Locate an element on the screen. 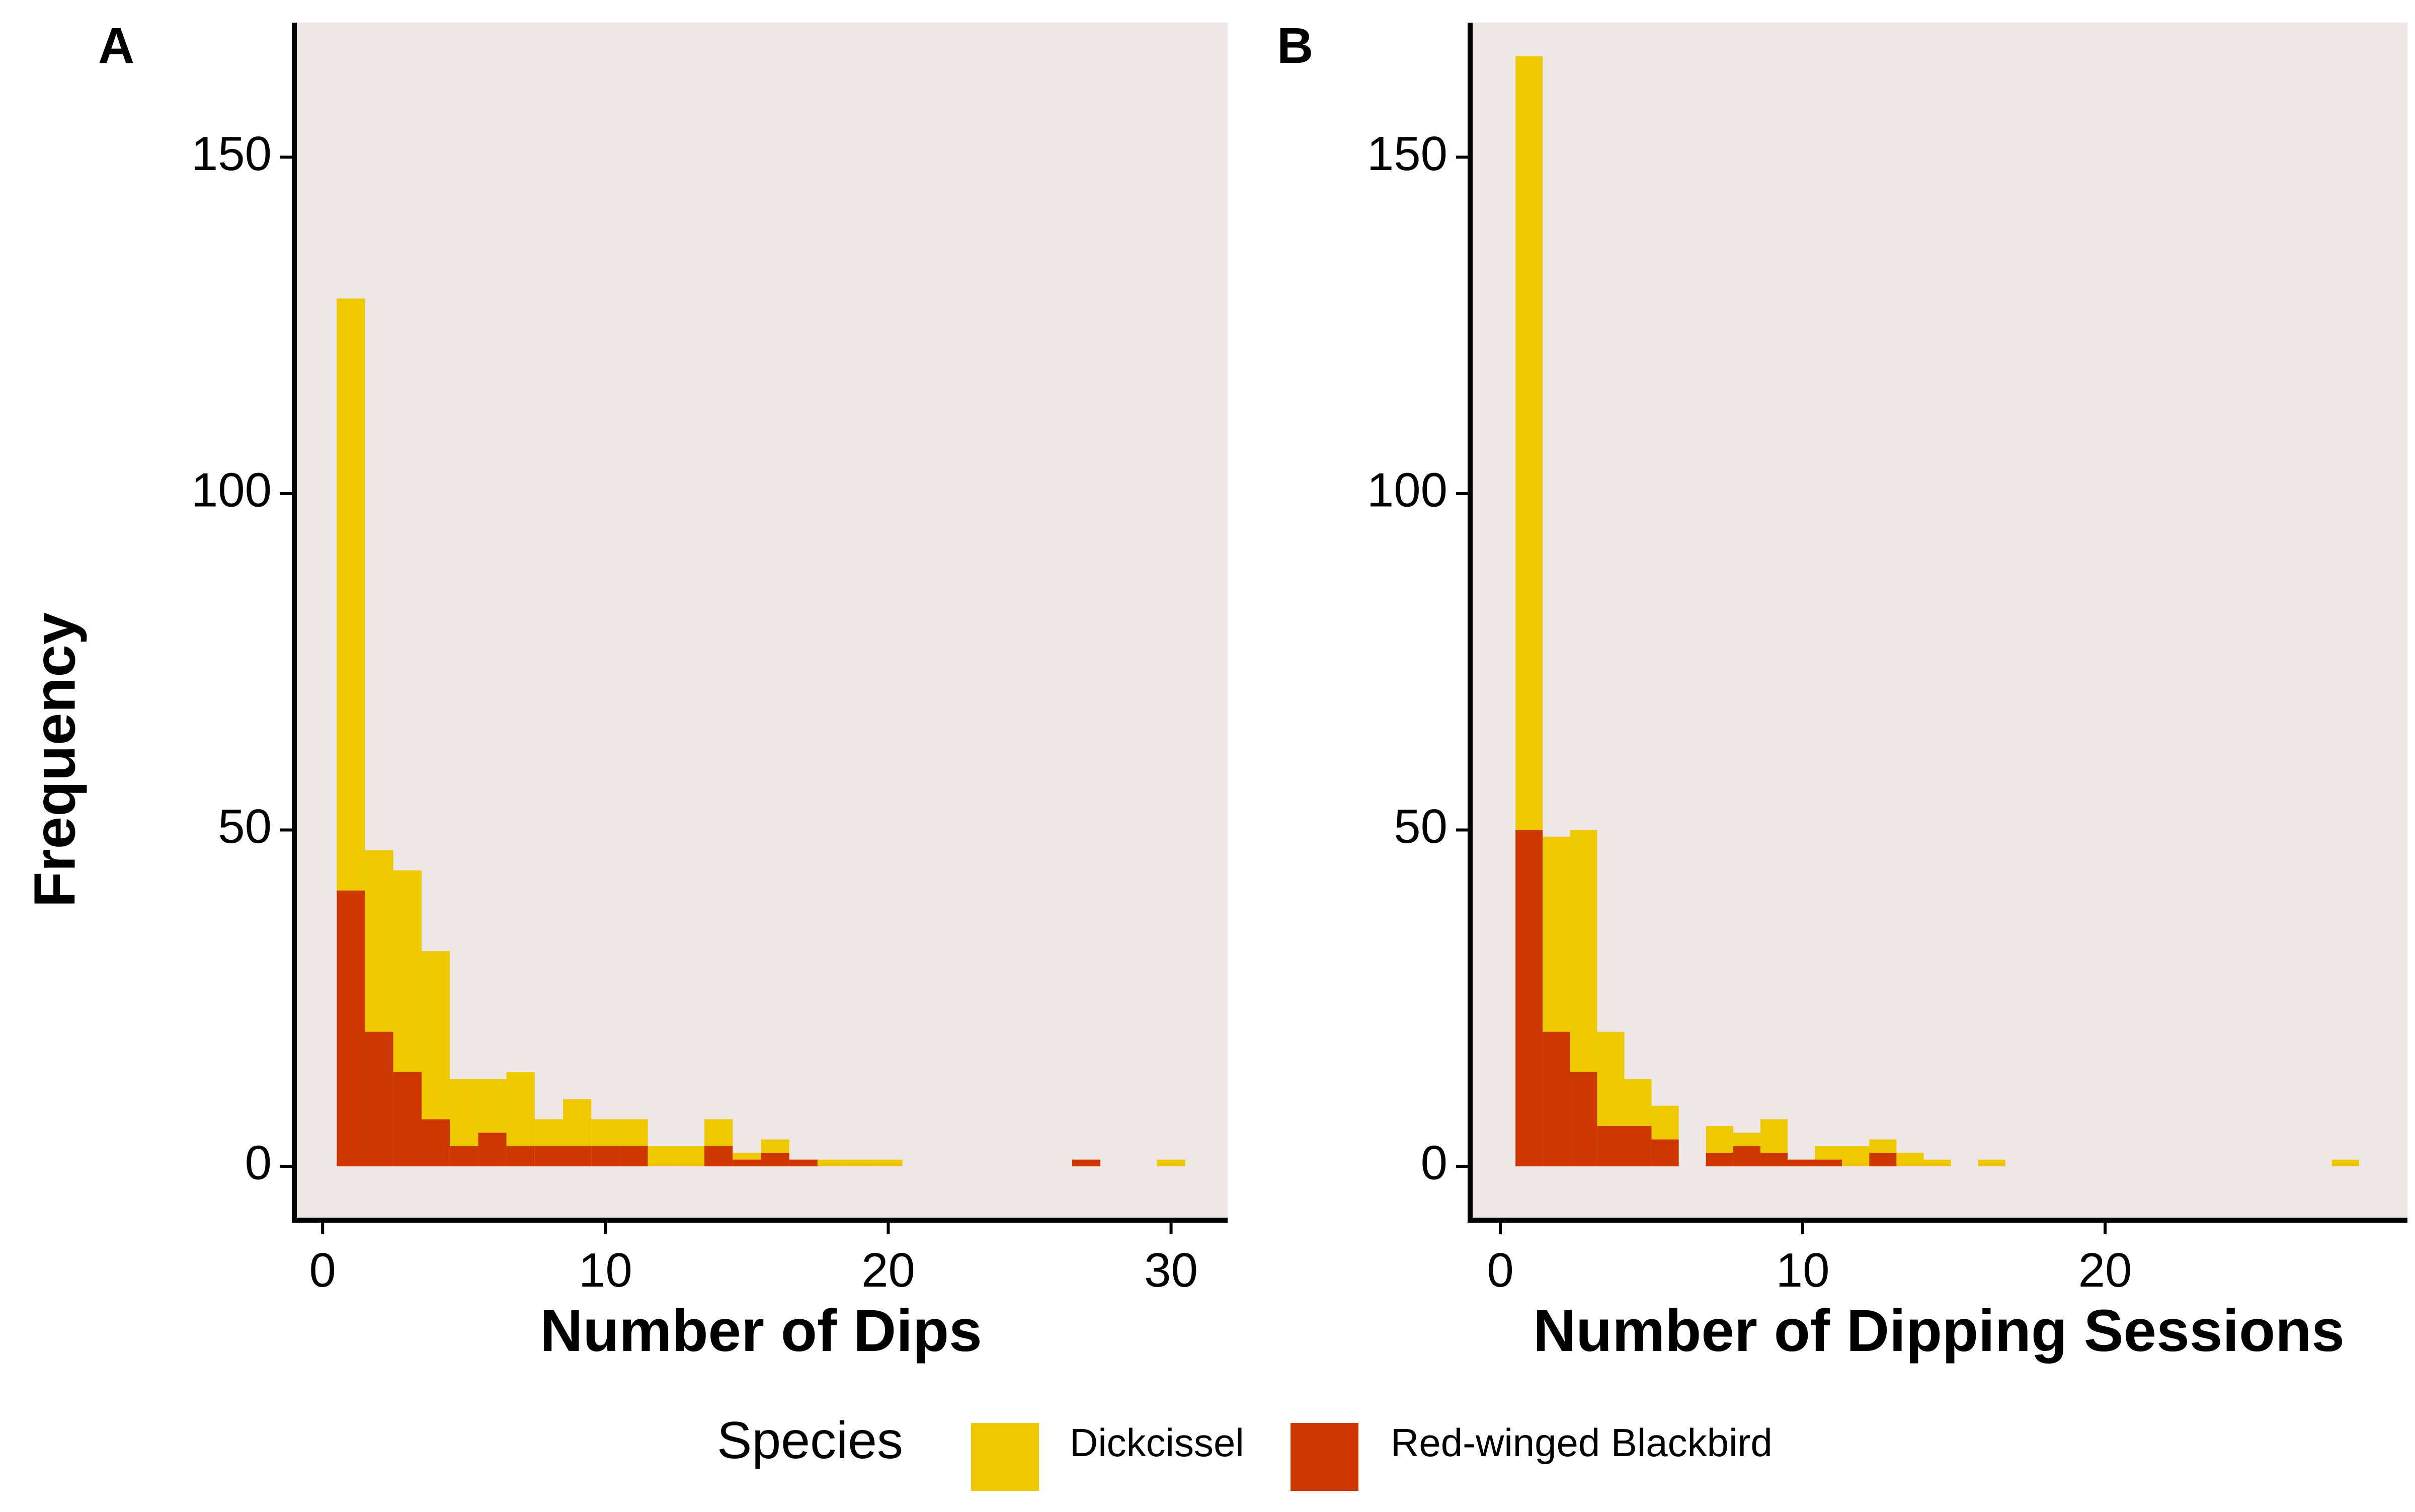 The height and width of the screenshot is (1512, 2415). panel-a-y-tick-label-0: 0 is located at coordinates (259, 1162).